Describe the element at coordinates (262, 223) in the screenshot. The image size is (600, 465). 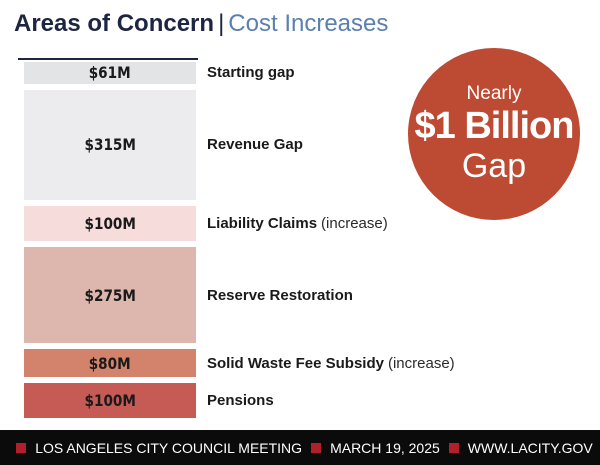
I see `segment-name: Liability Claims` at that location.